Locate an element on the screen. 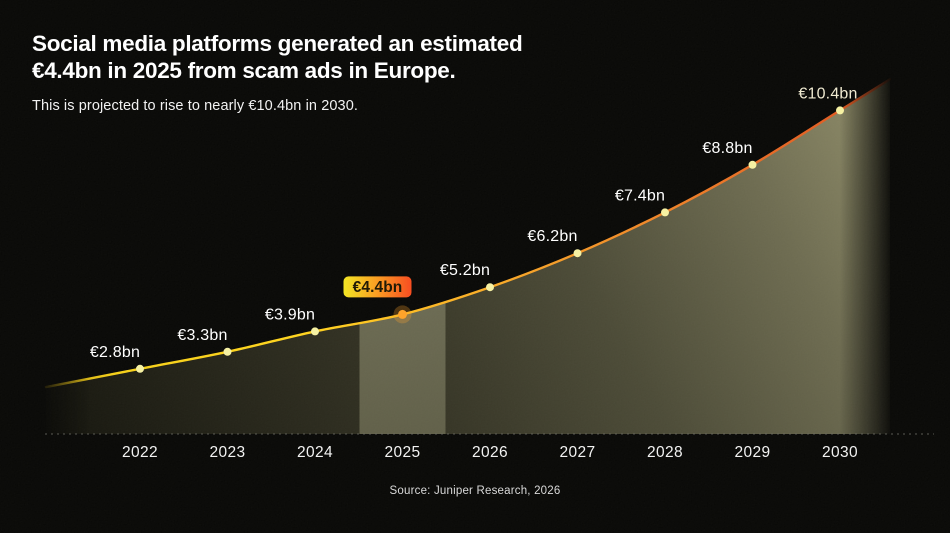  source-caption: Source: Juniper Research, 2026 is located at coordinates (475, 491).